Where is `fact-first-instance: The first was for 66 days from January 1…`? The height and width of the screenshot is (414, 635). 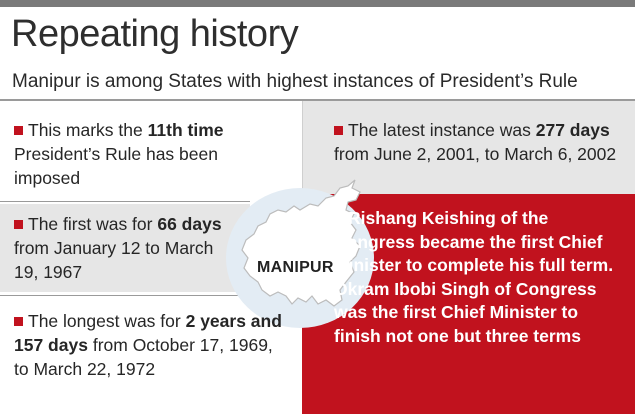
fact-first-instance: The first was for 66 days from January 1… is located at coordinates (124, 248).